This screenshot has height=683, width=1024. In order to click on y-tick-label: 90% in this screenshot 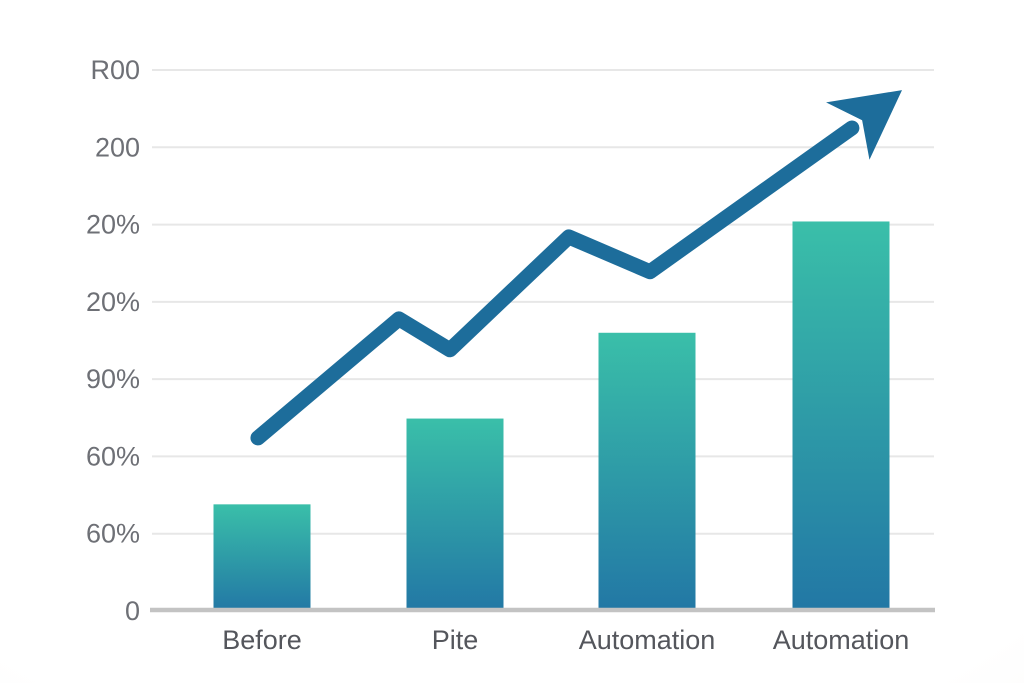, I will do `click(113, 379)`.